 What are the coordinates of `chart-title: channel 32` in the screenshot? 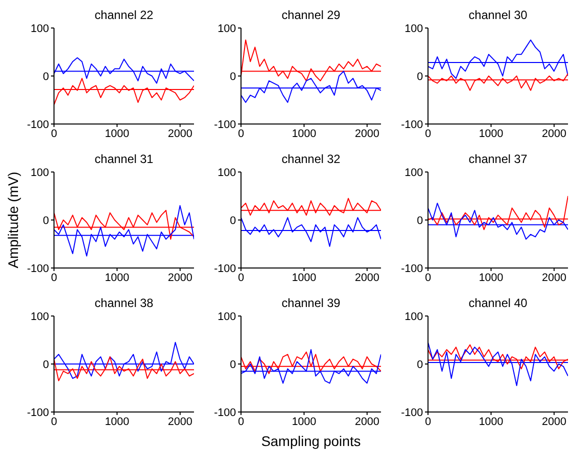 It's located at (311, 159).